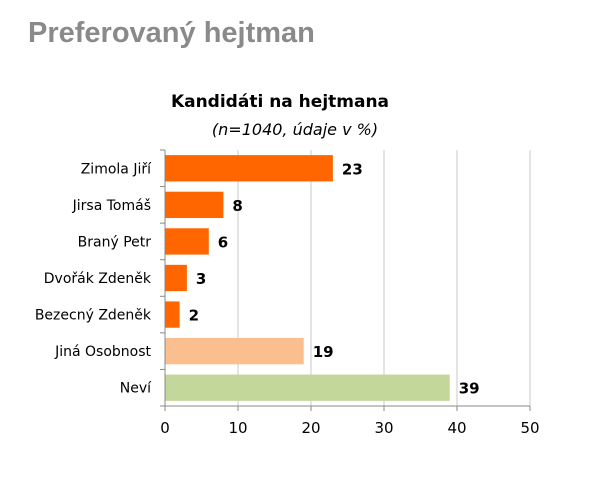 Image resolution: width=610 pixels, height=500 pixels. What do you see at coordinates (194, 316) in the screenshot?
I see `data-label: 2` at bounding box center [194, 316].